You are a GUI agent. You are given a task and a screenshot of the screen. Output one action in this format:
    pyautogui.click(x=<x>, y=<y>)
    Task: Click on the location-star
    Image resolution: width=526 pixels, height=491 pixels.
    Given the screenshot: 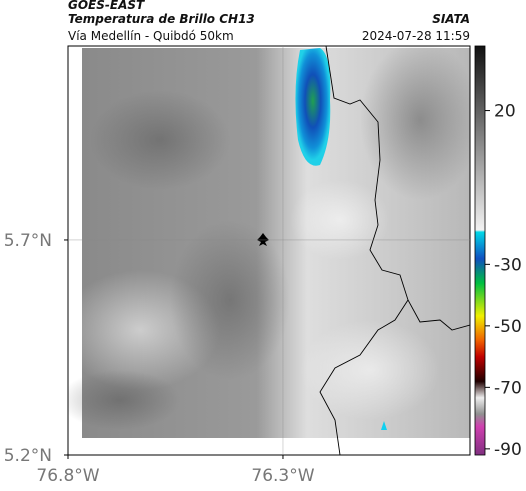 What is the action you would take?
    pyautogui.click(x=263, y=239)
    